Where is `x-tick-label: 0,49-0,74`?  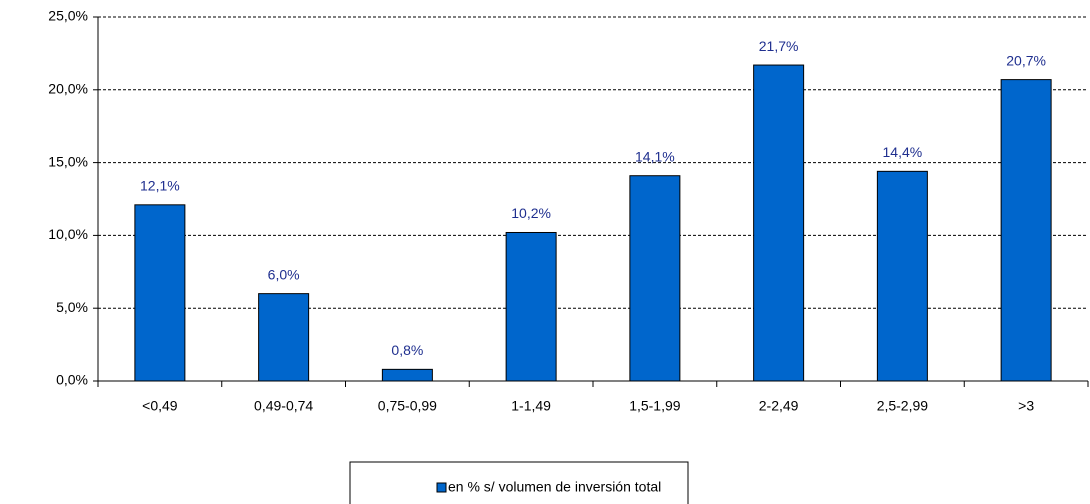 x-tick-label: 0,49-0,74 is located at coordinates (283, 406).